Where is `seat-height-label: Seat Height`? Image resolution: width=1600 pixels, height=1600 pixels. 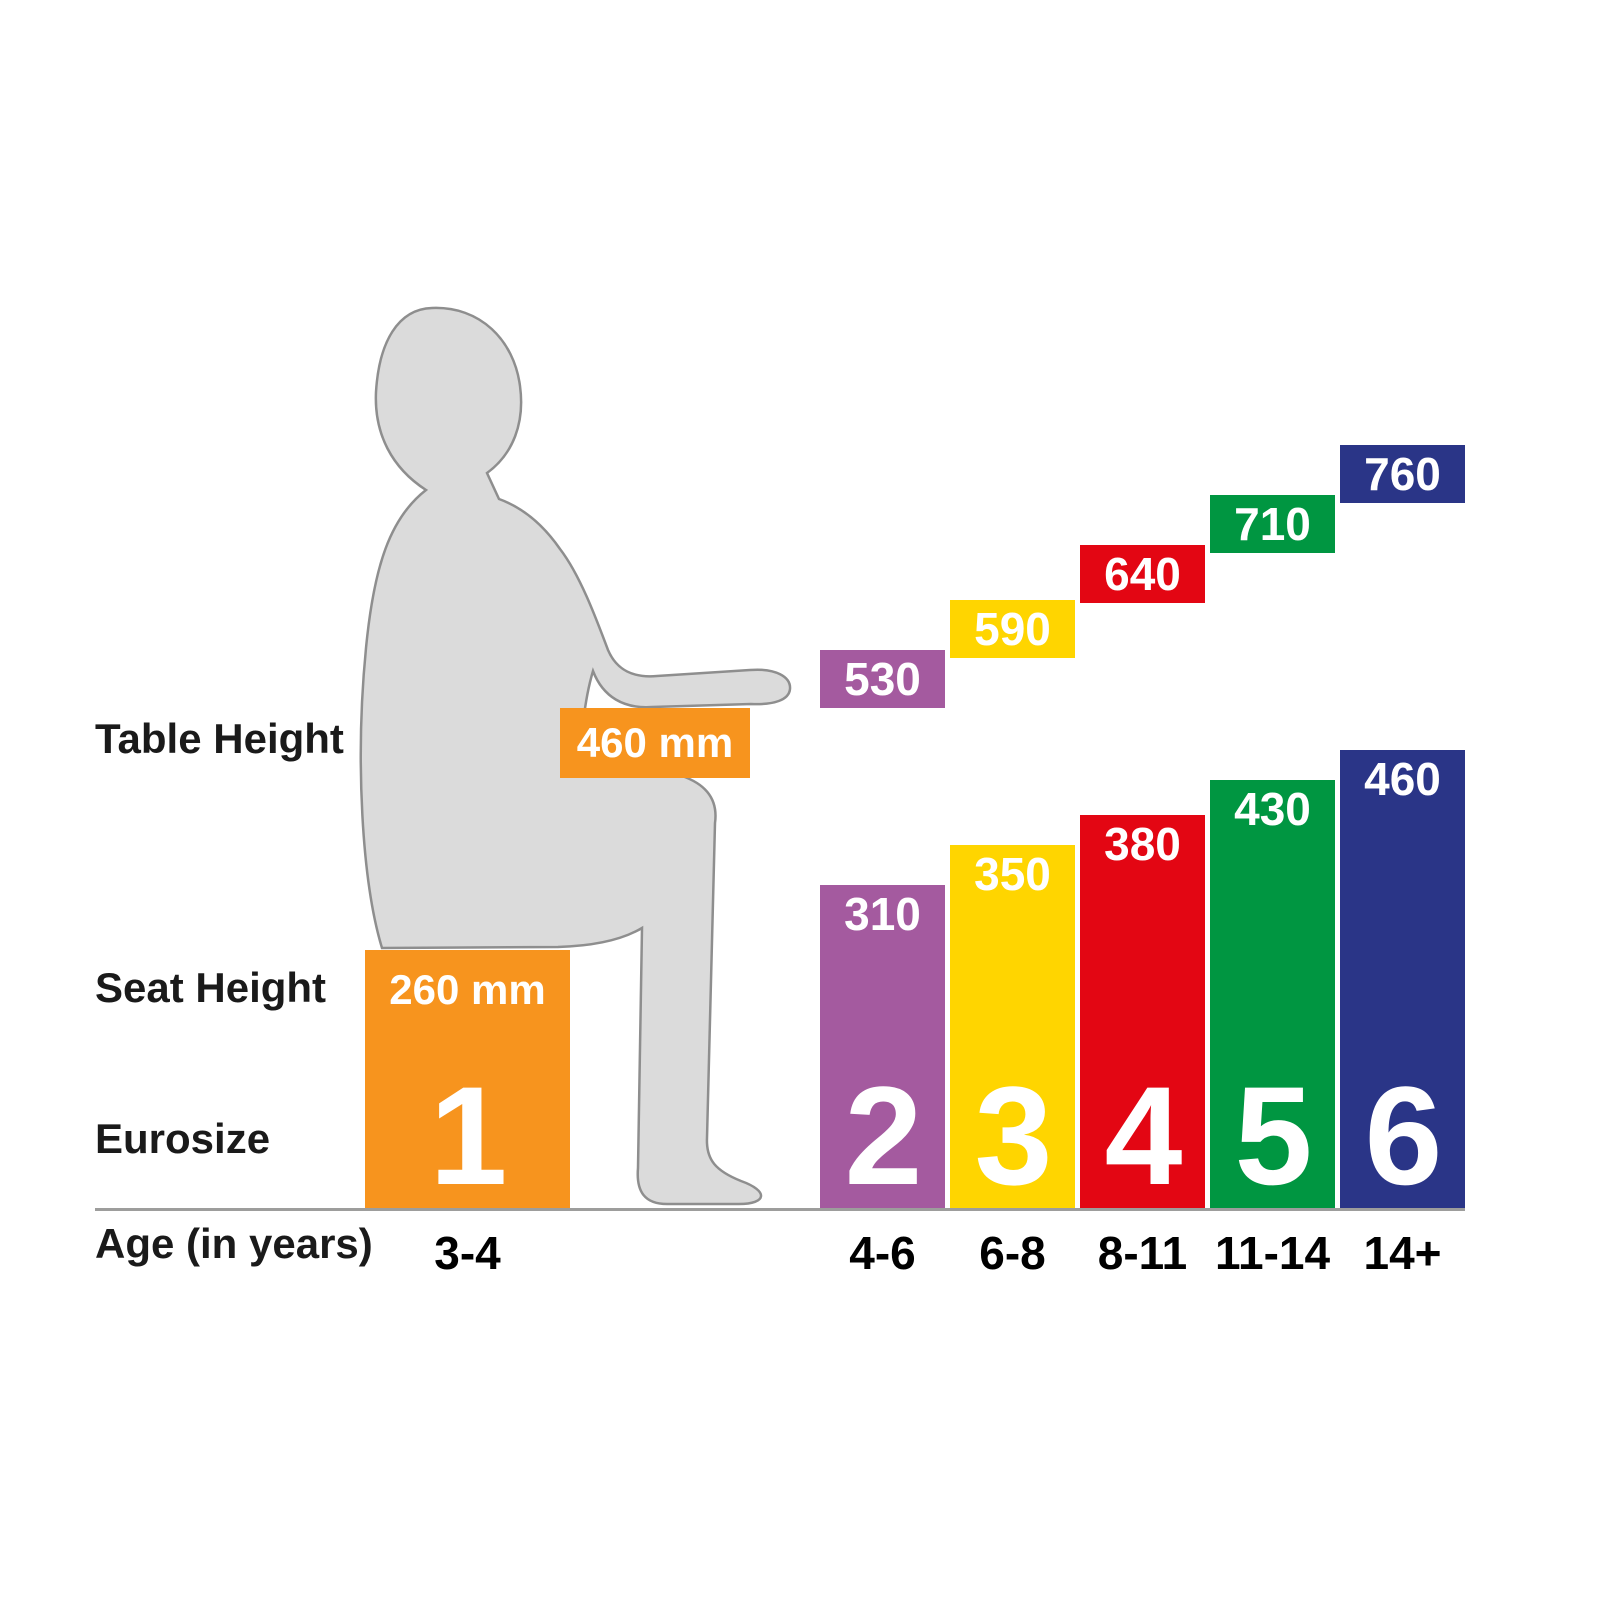 seat-height-label: Seat Height is located at coordinates (211, 987).